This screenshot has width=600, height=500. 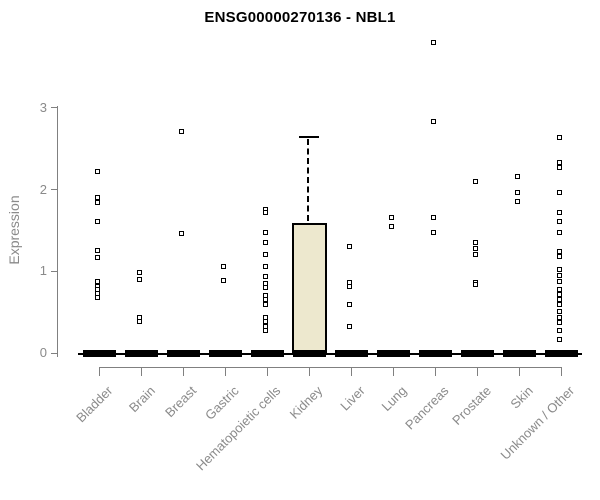 What do you see at coordinates (427, 408) in the screenshot?
I see `x-tick-label: Pancreas` at bounding box center [427, 408].